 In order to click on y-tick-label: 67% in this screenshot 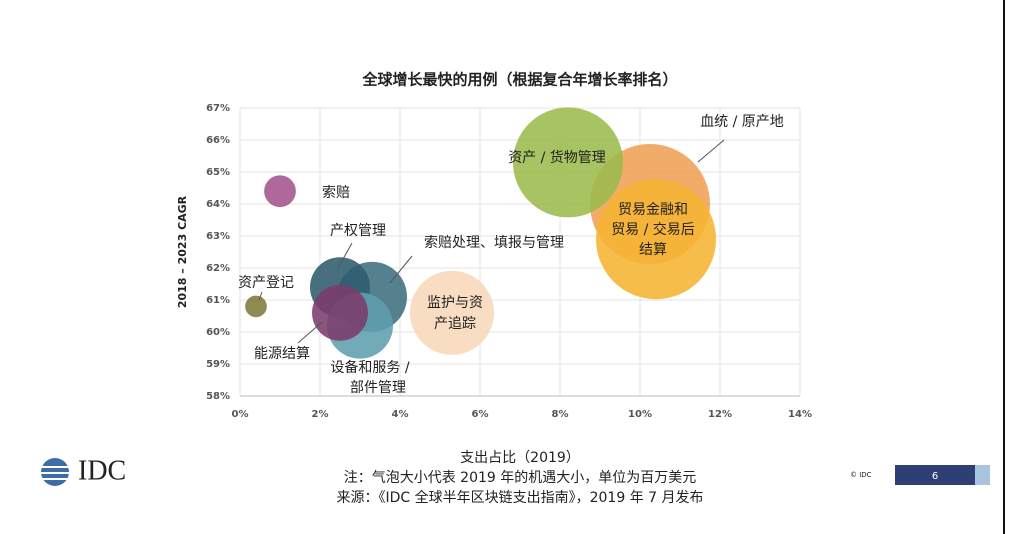, I will do `click(218, 108)`.